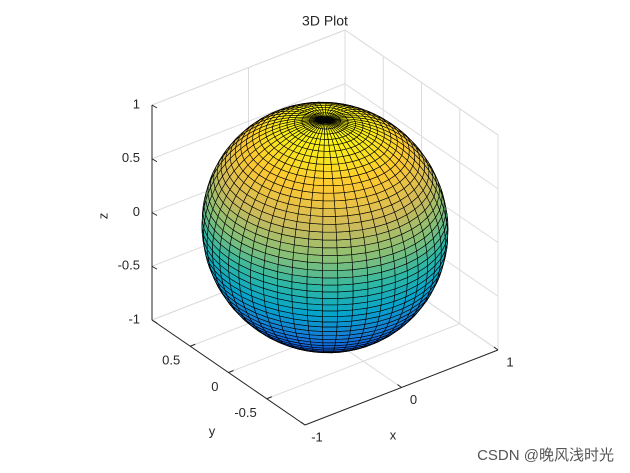 The image size is (630, 473). What do you see at coordinates (393, 434) in the screenshot?
I see `x-axis-label: x` at bounding box center [393, 434].